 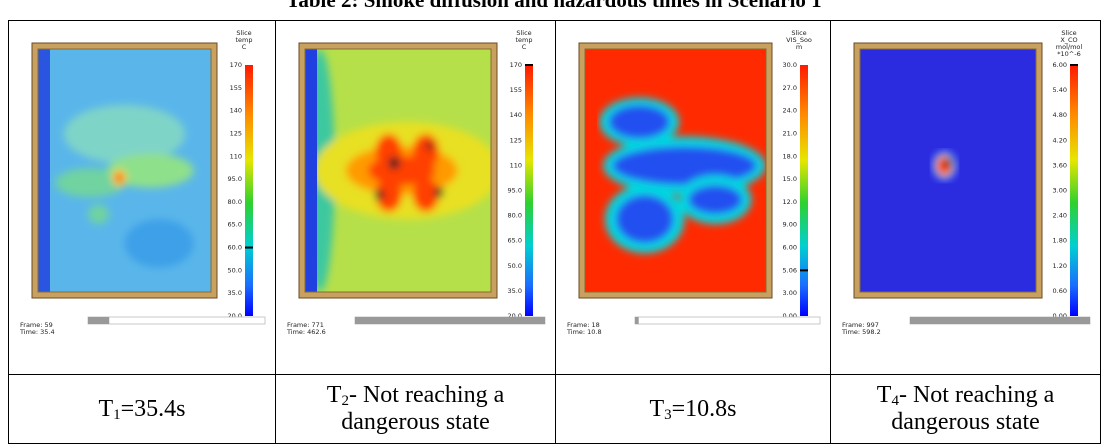 What do you see at coordinates (234, 248) in the screenshot?
I see `colorbar-label: 60.0` at bounding box center [234, 248].